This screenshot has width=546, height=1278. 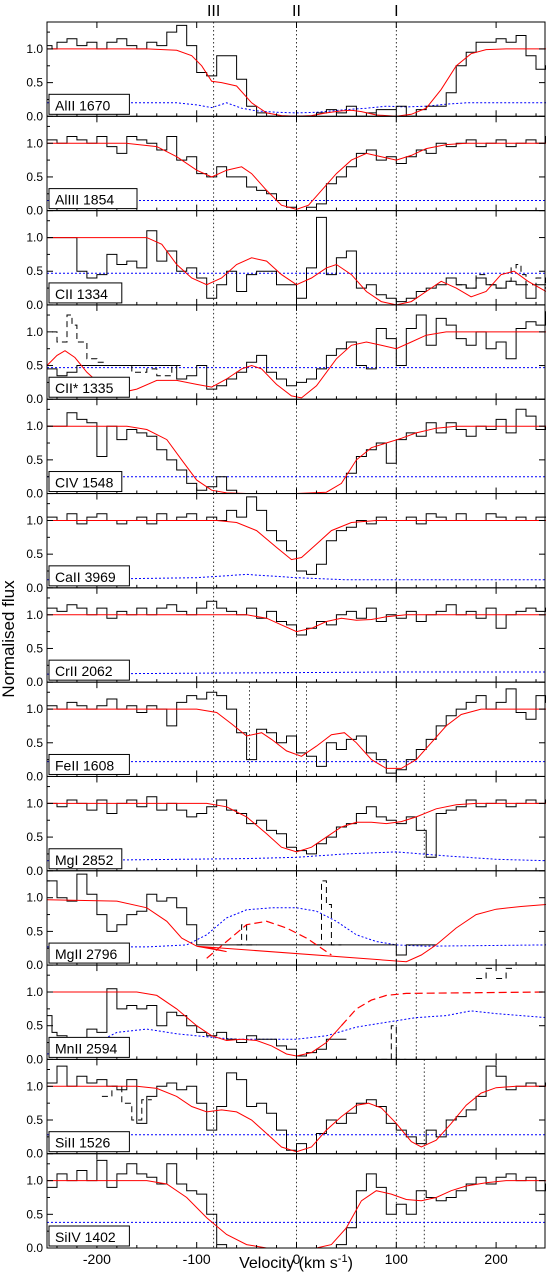 I want to click on panel: 0.0 0.5 1.0 CaII 3969, so click(x=286, y=544).